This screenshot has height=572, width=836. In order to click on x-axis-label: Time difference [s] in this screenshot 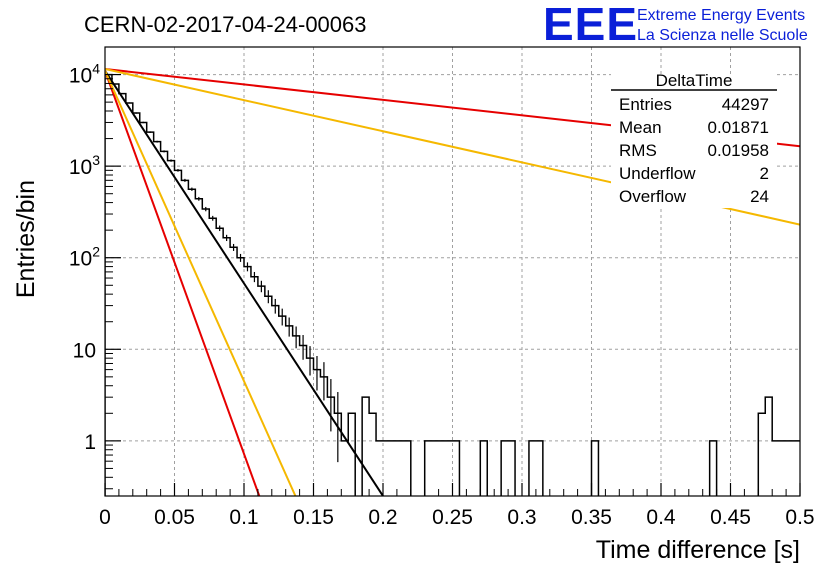, I will do `click(698, 550)`.